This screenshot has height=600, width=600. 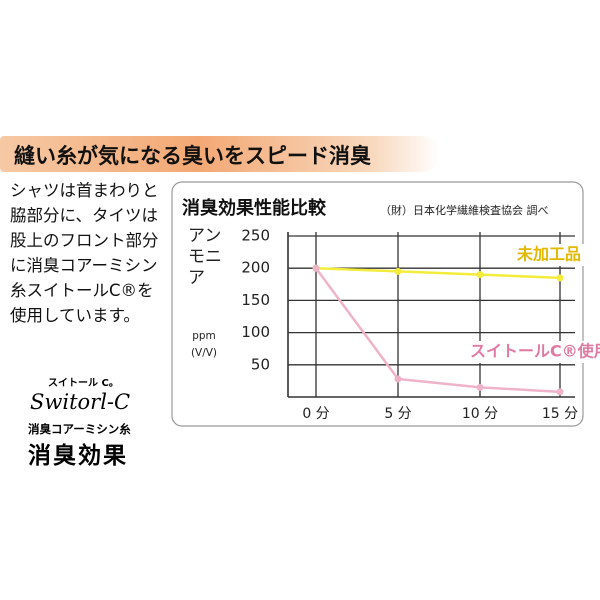 I want to click on brand-sub: 消臭コアーミシン糸, so click(x=79, y=429).